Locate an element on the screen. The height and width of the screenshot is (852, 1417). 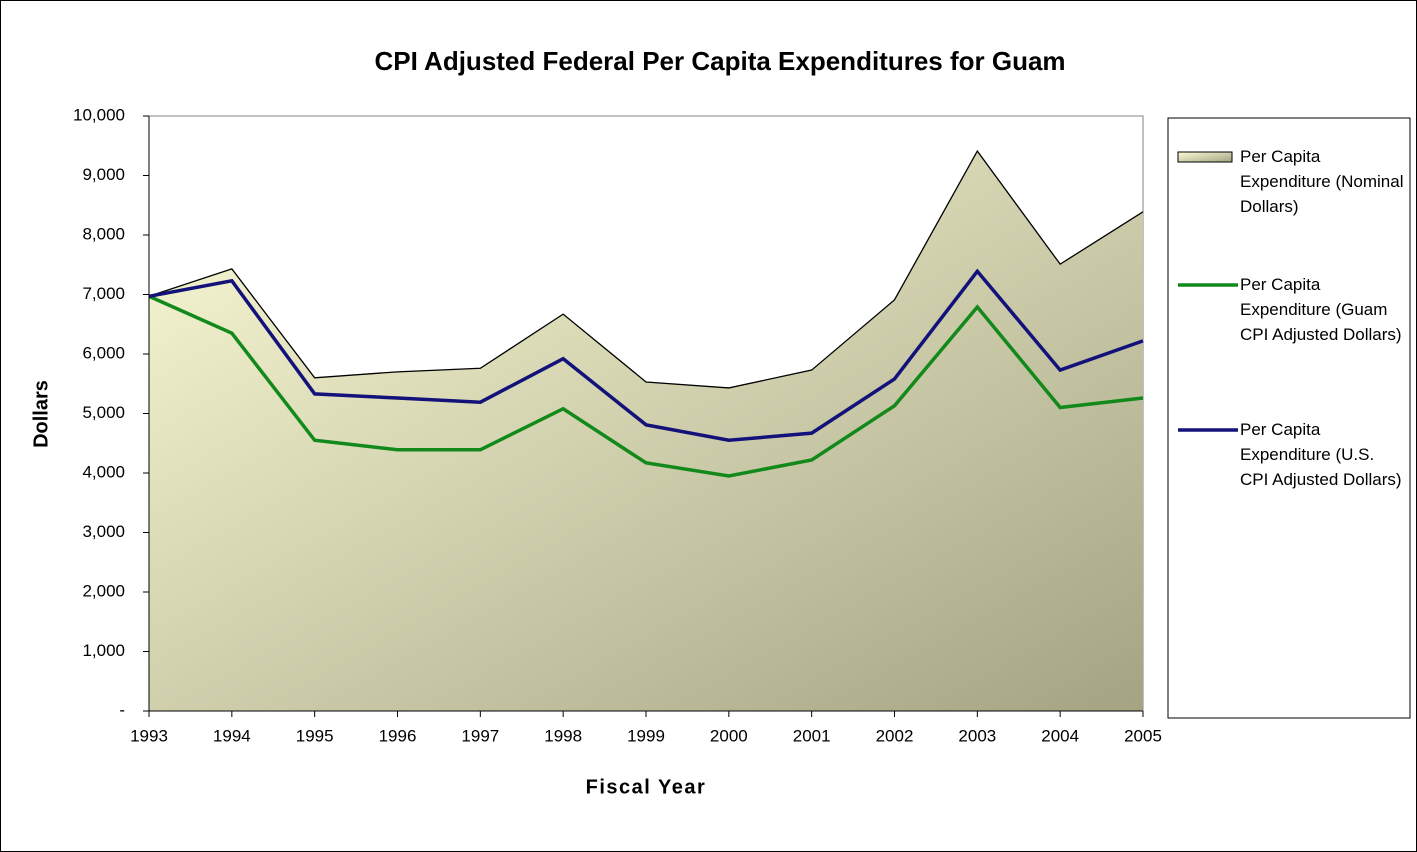
y-tick-label: 3,000 is located at coordinates (103, 531).